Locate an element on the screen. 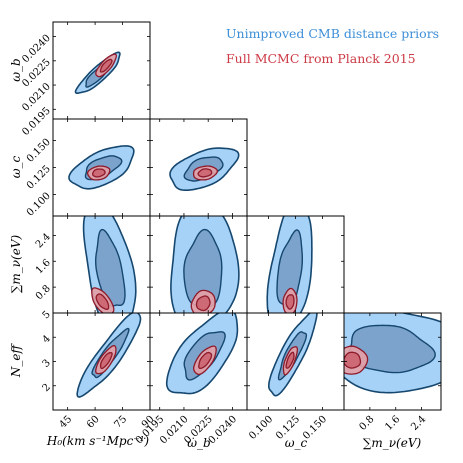 The height and width of the screenshot is (463, 463). panel-omega_c-vs-H0 is located at coordinates (101, 167).